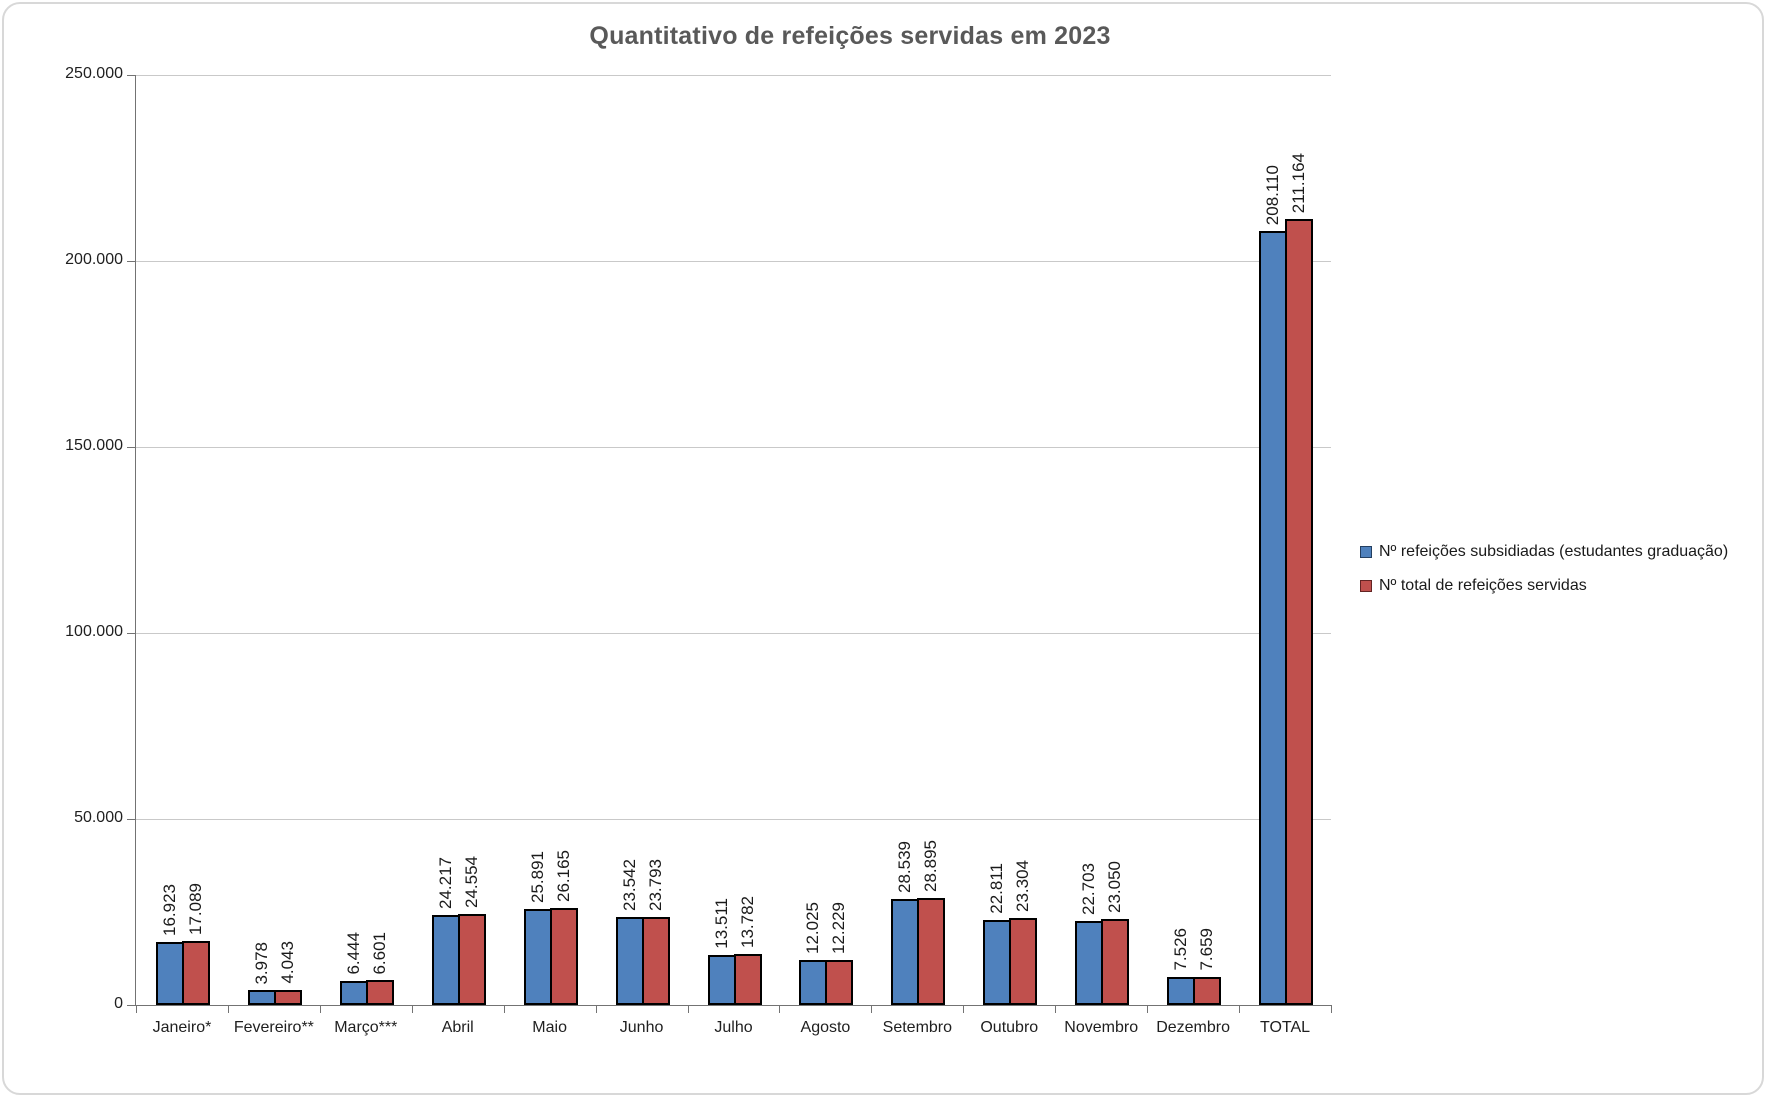 This screenshot has width=1766, height=1097. Describe the element at coordinates (1299, 183) in the screenshot. I see `bar-data-label: 211.164` at that location.